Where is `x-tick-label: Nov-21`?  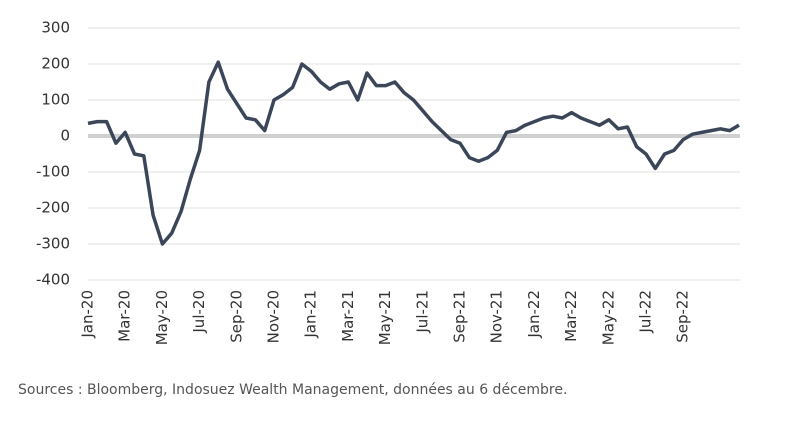 x-tick-label: Nov-21 is located at coordinates (497, 316).